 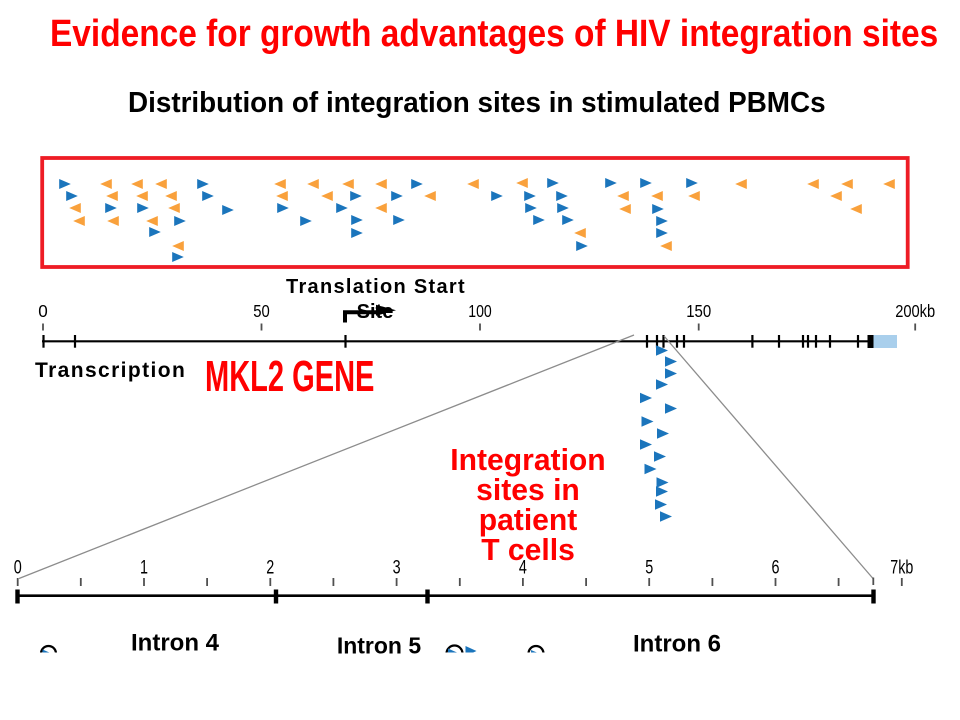 What do you see at coordinates (523, 568) in the screenshot?
I see `svg-text: 4` at bounding box center [523, 568].